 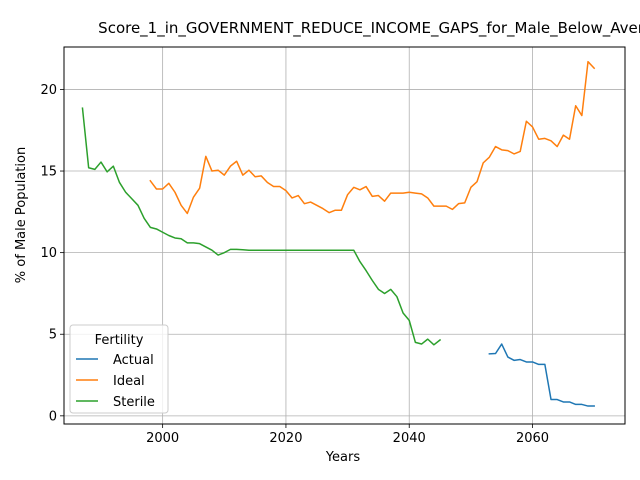 I want to click on y-tick-label: 5, so click(x=53, y=335).